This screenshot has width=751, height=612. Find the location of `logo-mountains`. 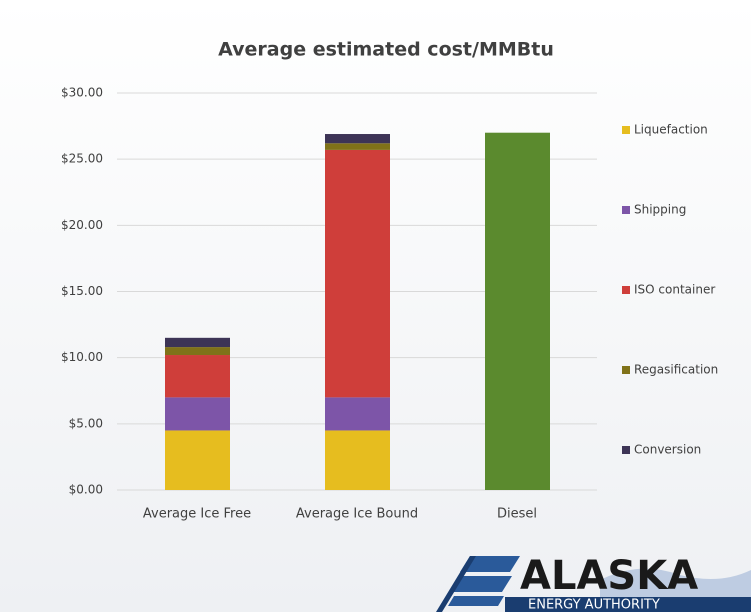

logo-mountains is located at coordinates (675, 584).